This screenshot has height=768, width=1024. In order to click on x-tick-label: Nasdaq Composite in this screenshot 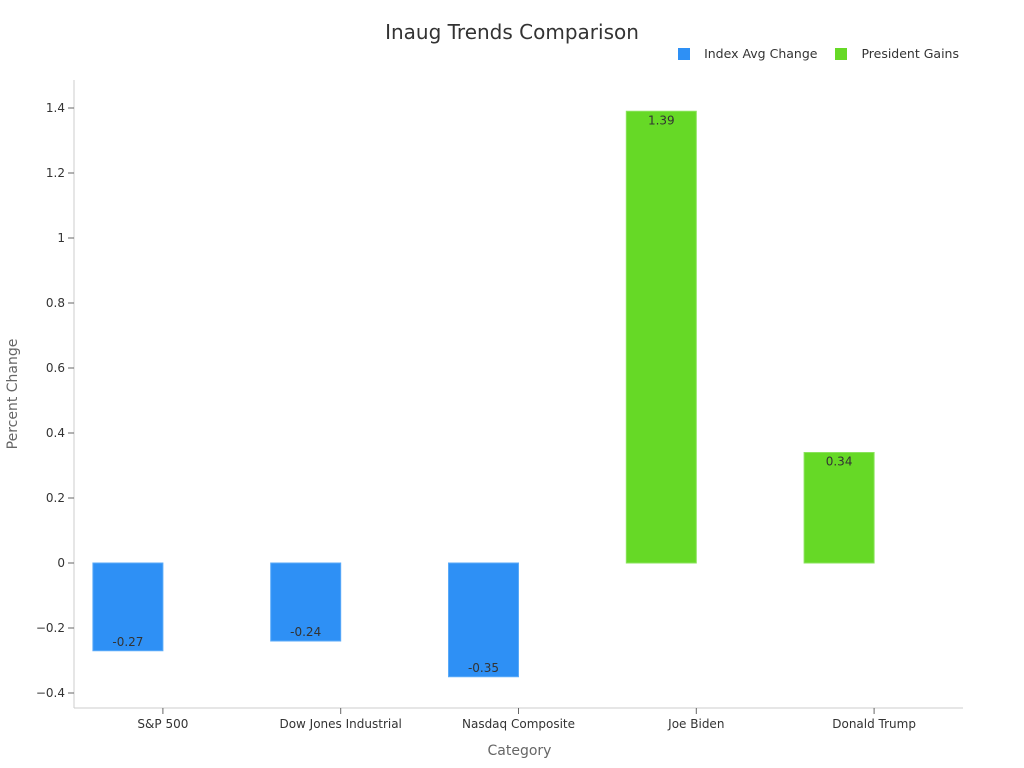, I will do `click(518, 724)`.